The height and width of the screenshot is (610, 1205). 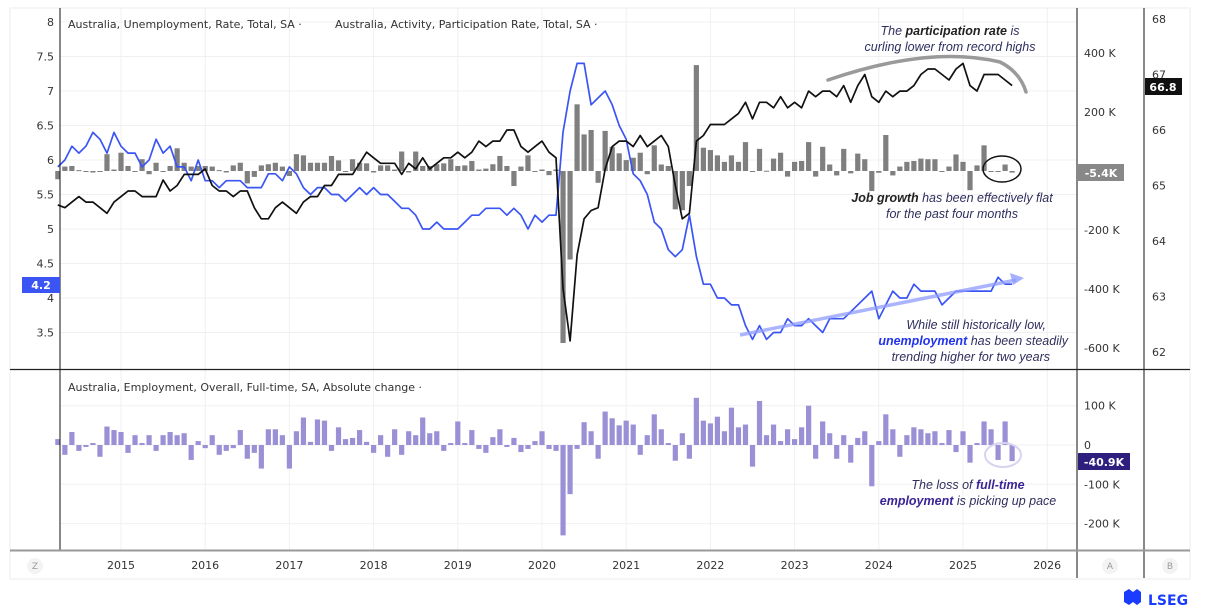 What do you see at coordinates (1159, 352) in the screenshot?
I see `right-b-tick-label: 62` at bounding box center [1159, 352].